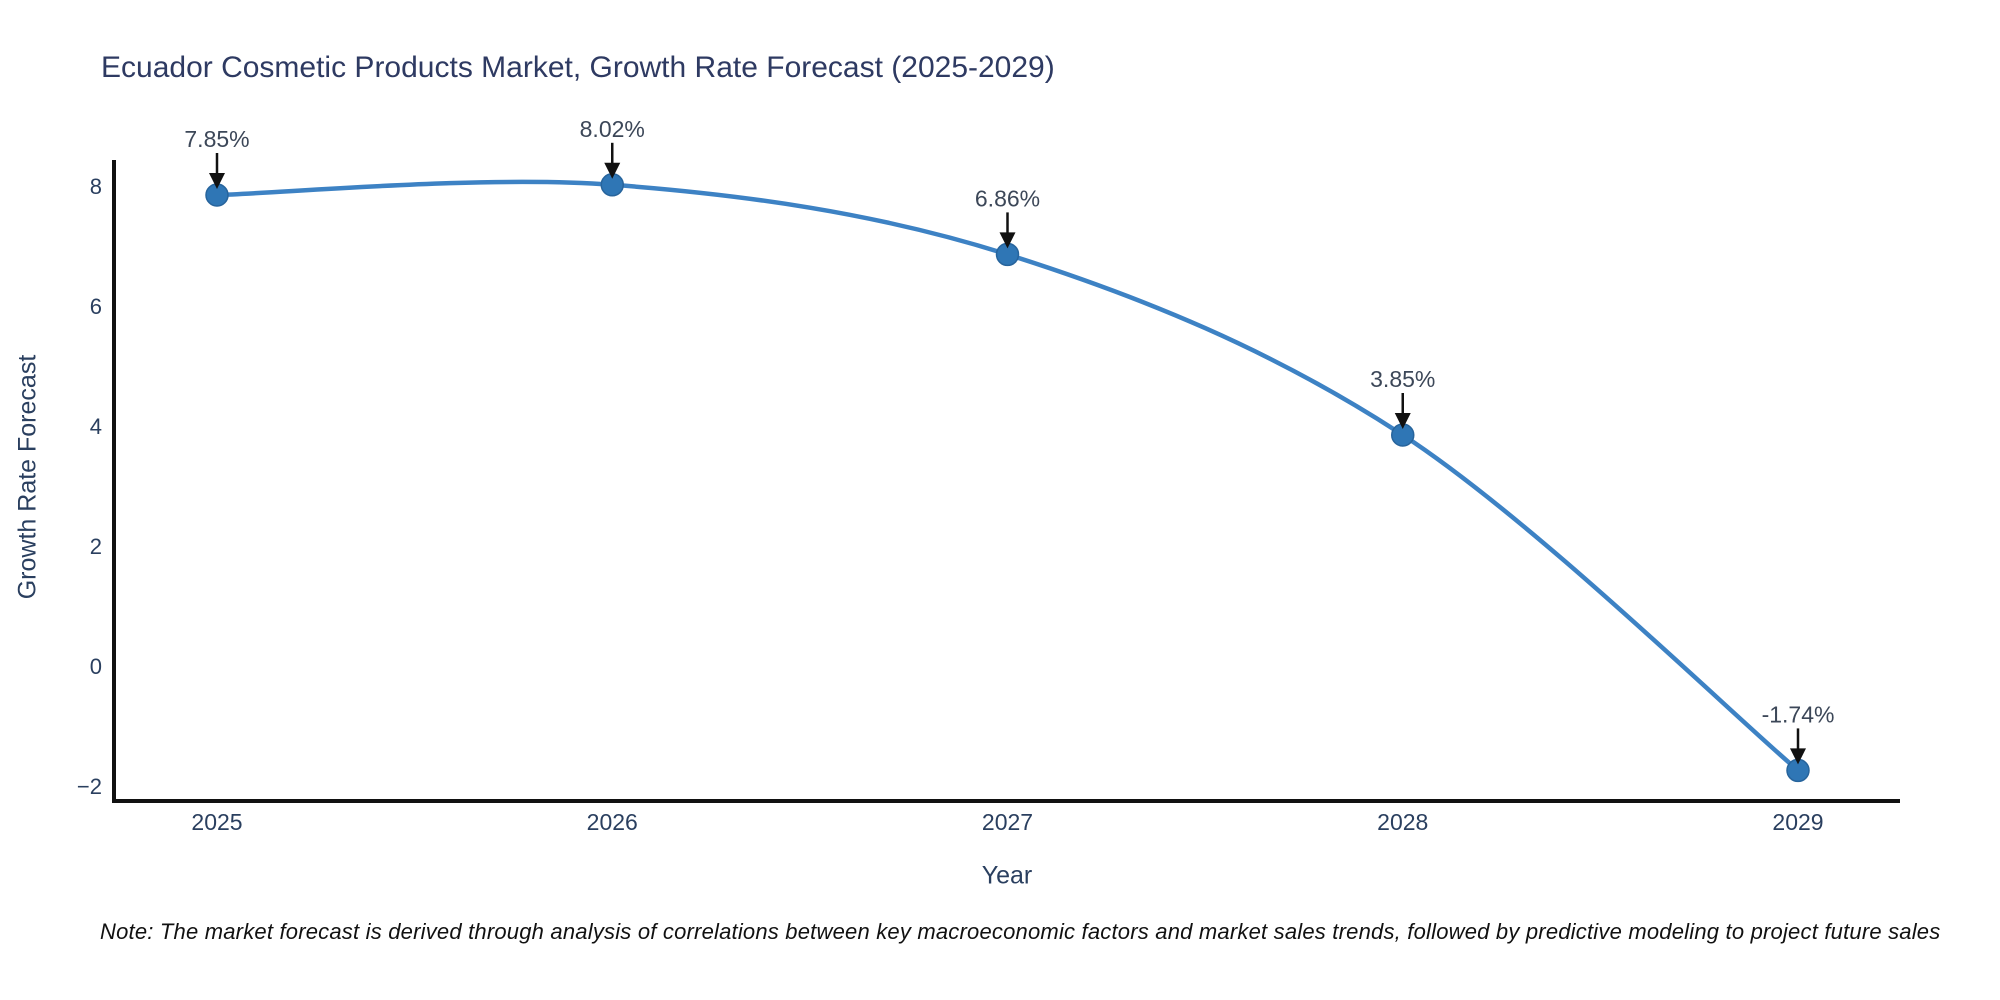 Image resolution: width=2000 pixels, height=1000 pixels. Describe the element at coordinates (612, 822) in the screenshot. I see `x-tick-label: 2026` at that location.